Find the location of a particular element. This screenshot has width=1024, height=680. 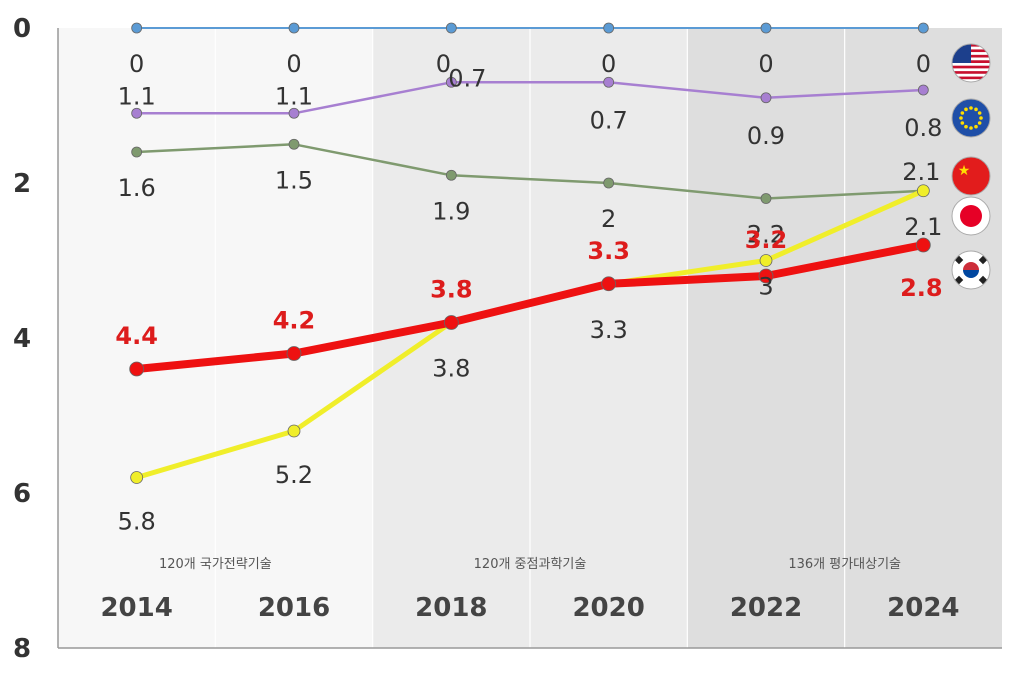

section-label: 120개 중점과학기술 is located at coordinates (530, 564).